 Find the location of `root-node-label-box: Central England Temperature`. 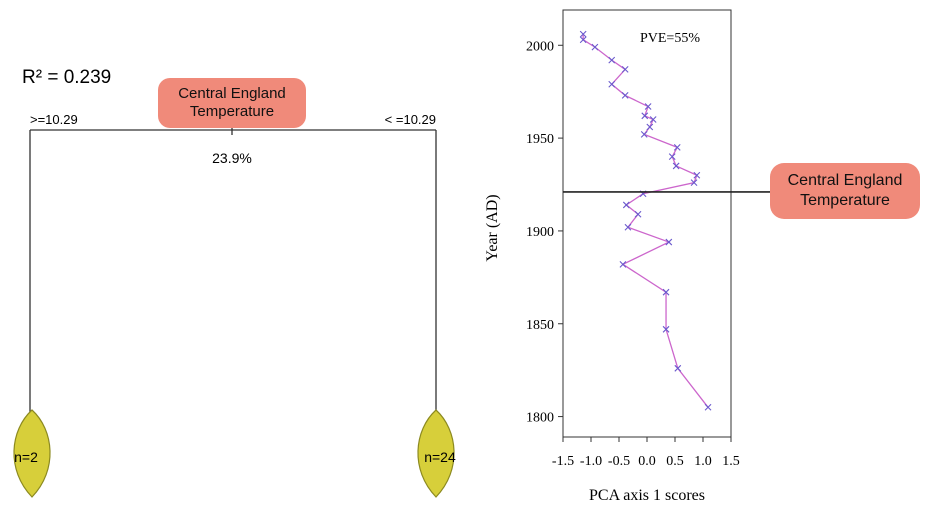

root-node-label-box: Central England Temperature is located at coordinates (232, 102).